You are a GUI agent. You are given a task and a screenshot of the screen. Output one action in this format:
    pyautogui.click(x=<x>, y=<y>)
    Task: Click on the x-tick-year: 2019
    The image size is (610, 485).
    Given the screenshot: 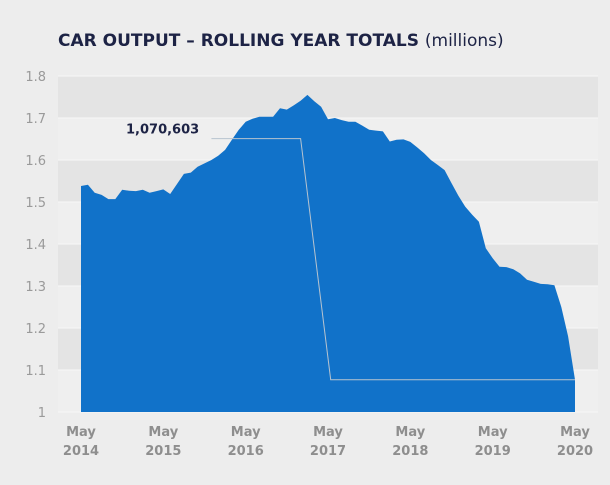 What is the action you would take?
    pyautogui.click(x=493, y=451)
    